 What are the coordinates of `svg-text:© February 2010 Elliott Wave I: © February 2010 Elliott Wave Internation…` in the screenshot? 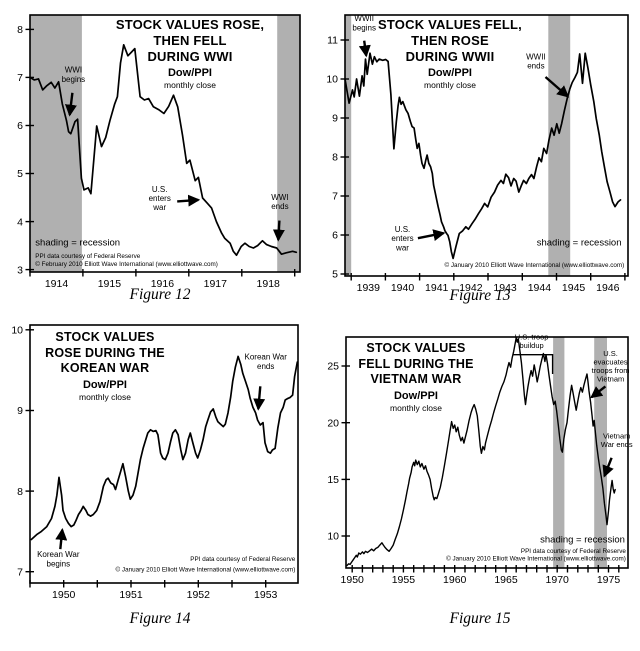 It's located at (126, 264).